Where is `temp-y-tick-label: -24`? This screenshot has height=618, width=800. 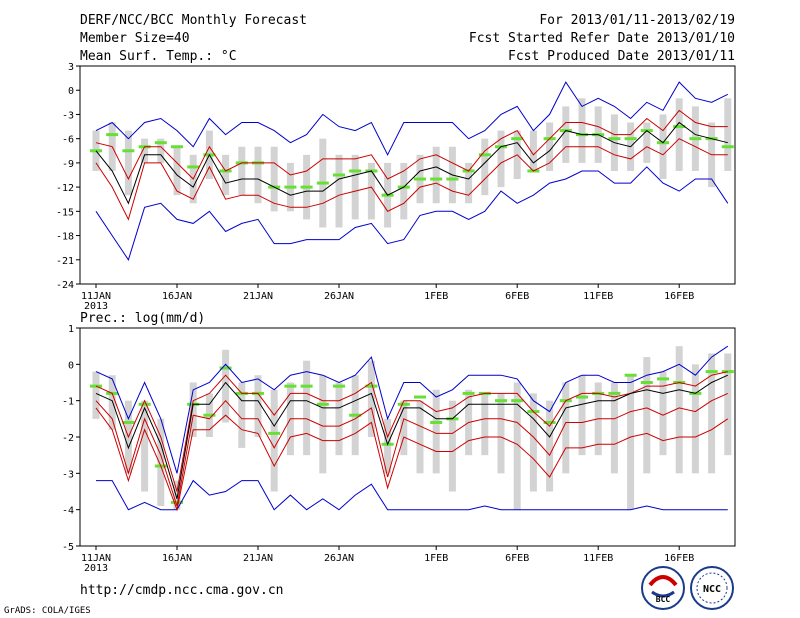
temp-y-tick-label: -24 is located at coordinates (65, 285).